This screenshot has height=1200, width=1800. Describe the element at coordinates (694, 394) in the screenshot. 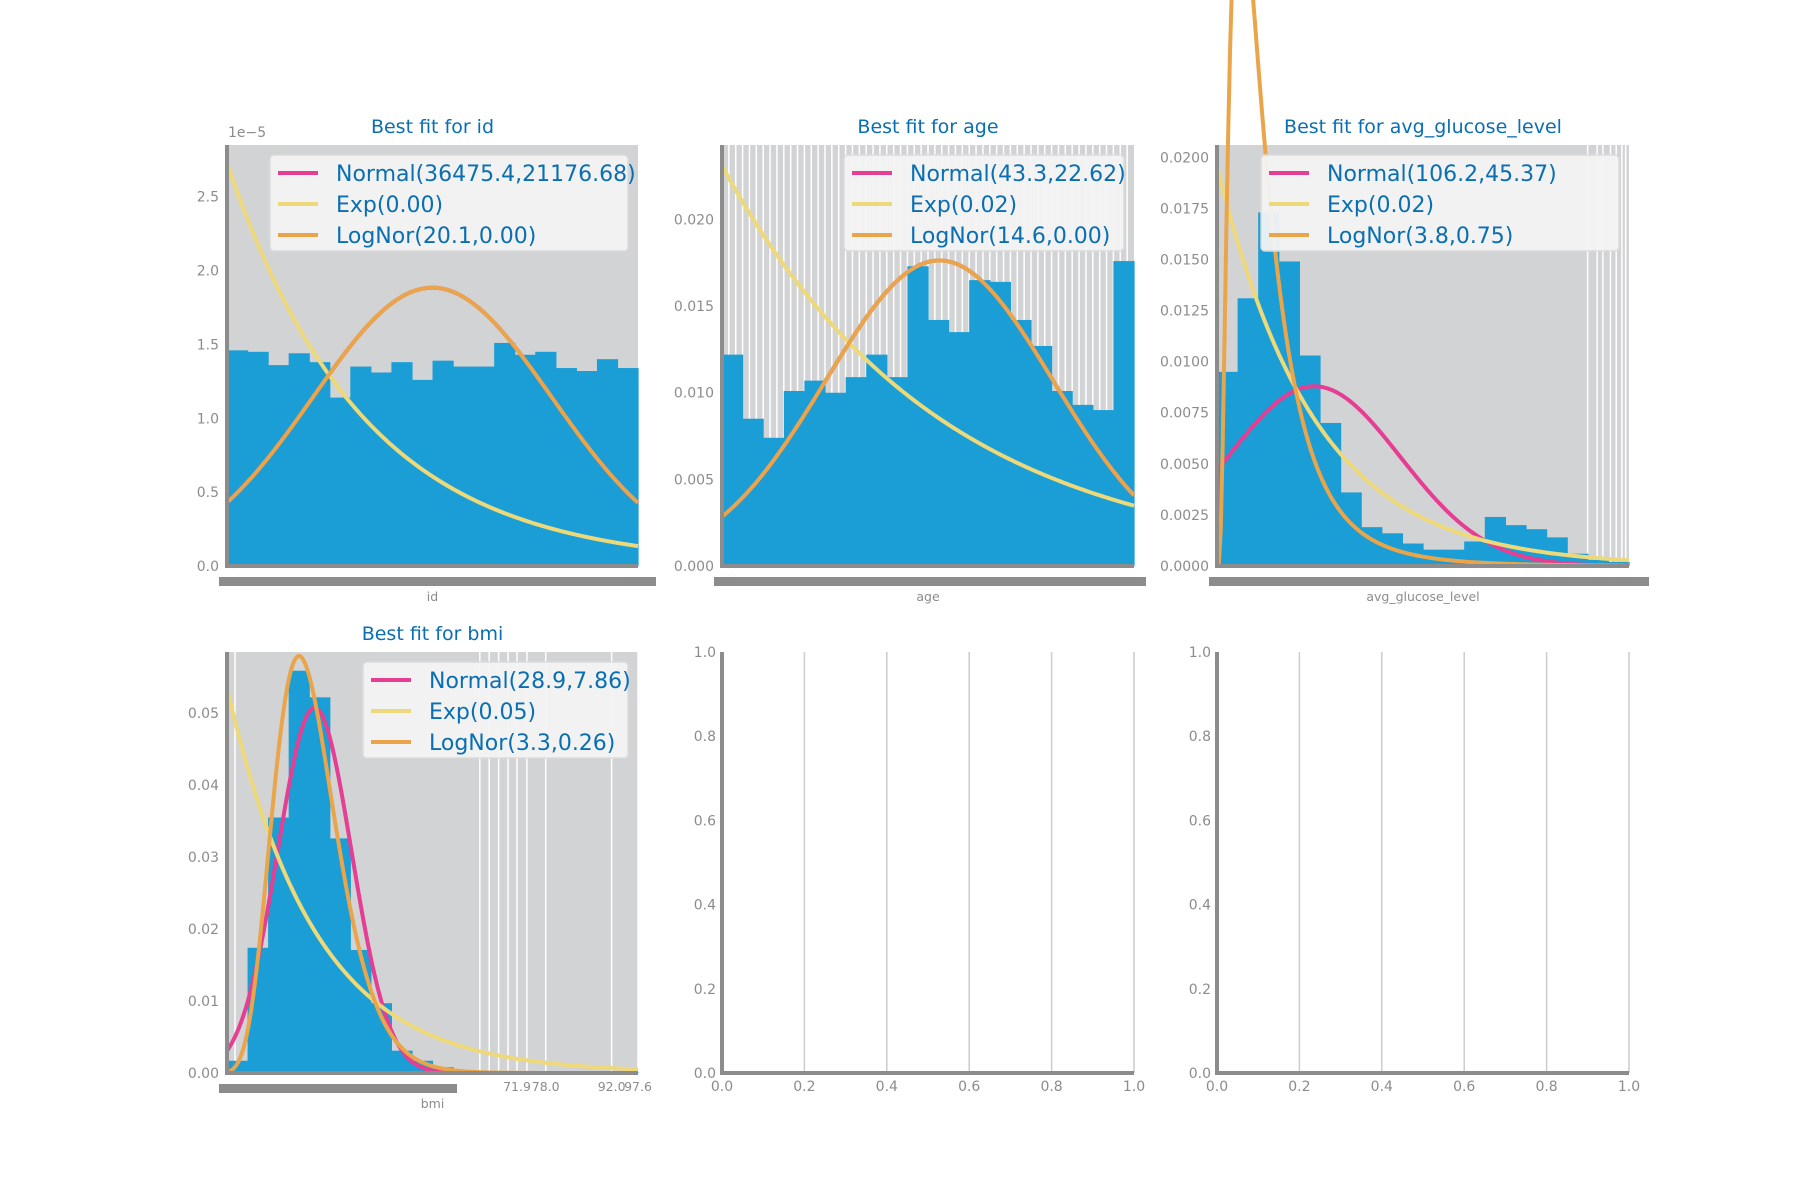

I see `y-tick-label: 0.010` at that location.